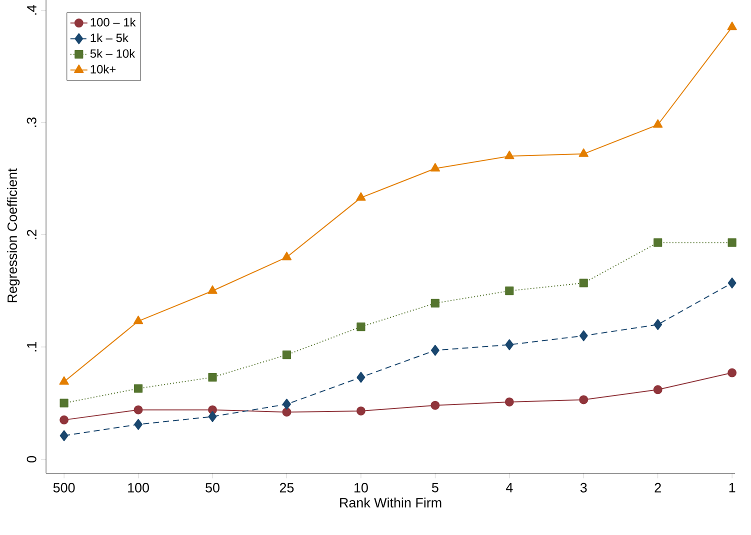  Describe the element at coordinates (391, 503) in the screenshot. I see `x-axis-title: Rank Within Firm` at that location.